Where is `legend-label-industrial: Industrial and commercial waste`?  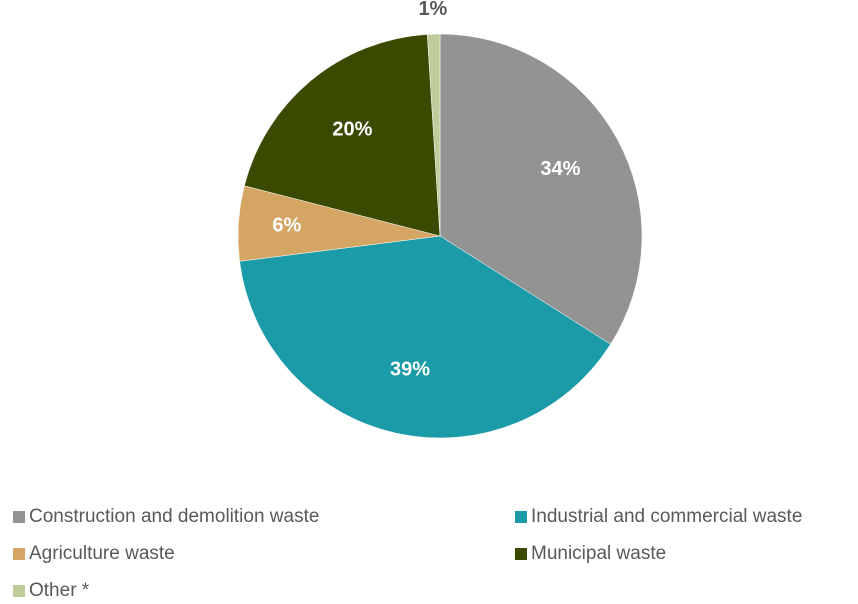
legend-label-industrial: Industrial and commercial waste is located at coordinates (667, 516).